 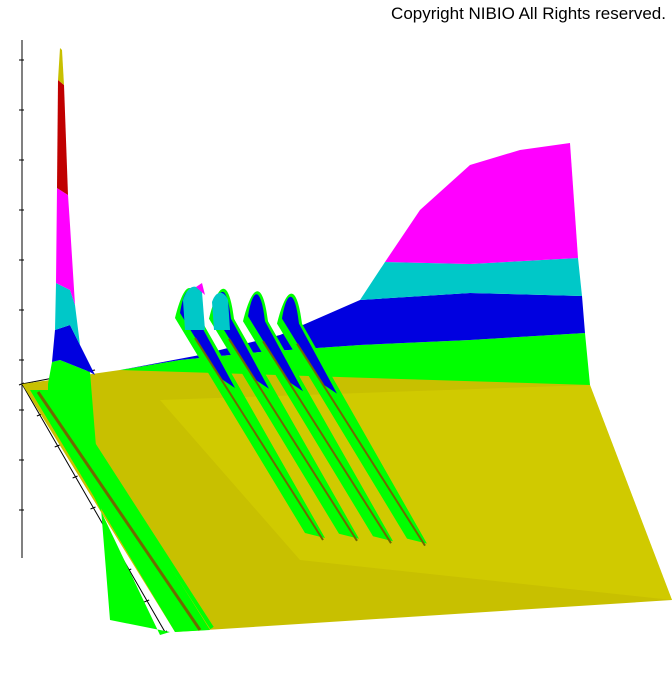 I want to click on copyright-notice: Copyright NIBIO All Rights reserved., so click(x=528, y=13).